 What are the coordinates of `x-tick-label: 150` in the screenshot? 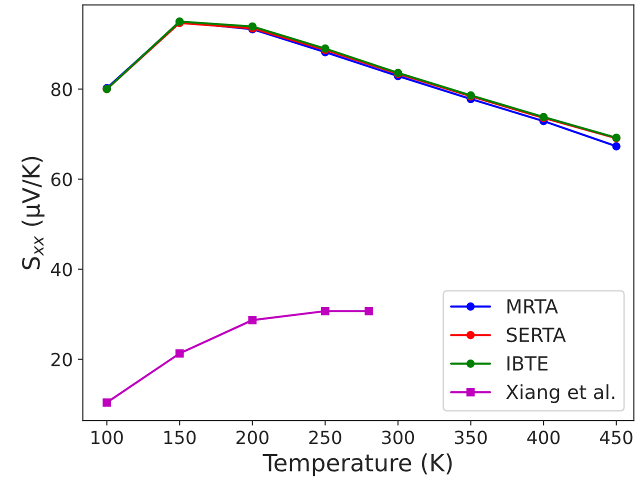 It's located at (180, 437).